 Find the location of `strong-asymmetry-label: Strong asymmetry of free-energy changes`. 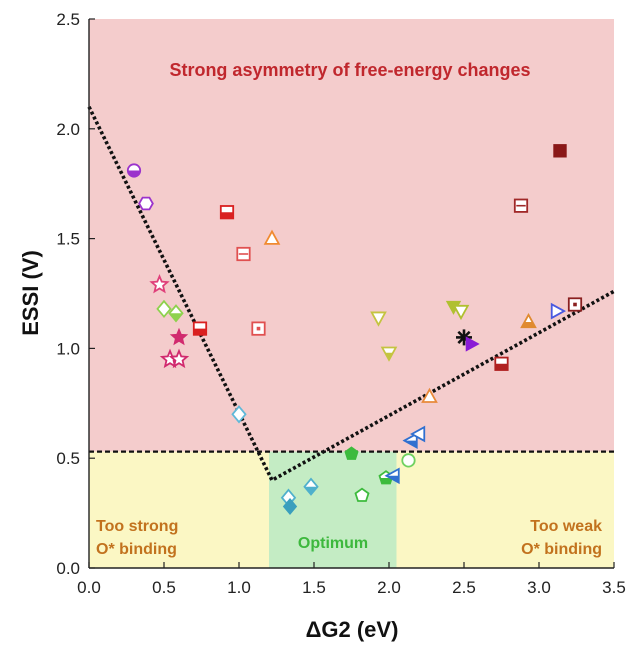

strong-asymmetry-label: Strong asymmetry of free-energy changes is located at coordinates (349, 70).